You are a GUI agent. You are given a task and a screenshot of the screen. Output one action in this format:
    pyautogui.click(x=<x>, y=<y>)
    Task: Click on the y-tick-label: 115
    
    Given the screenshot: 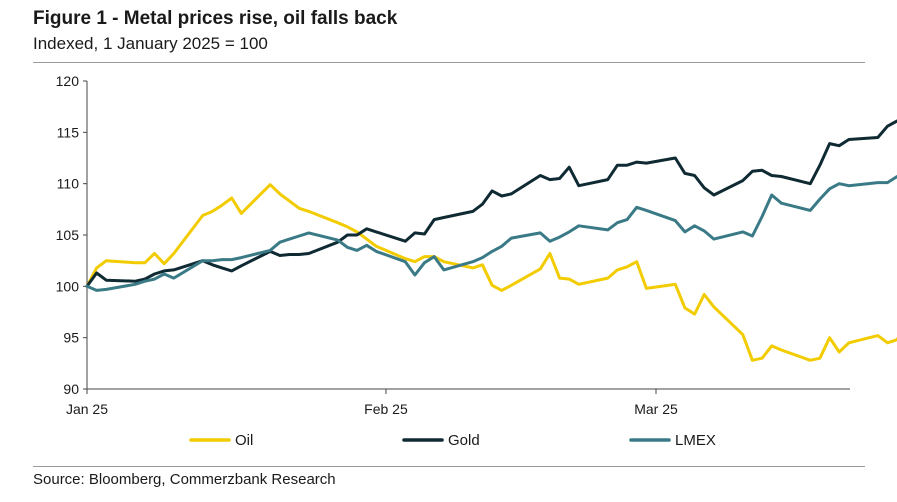 What is the action you would take?
    pyautogui.click(x=68, y=132)
    